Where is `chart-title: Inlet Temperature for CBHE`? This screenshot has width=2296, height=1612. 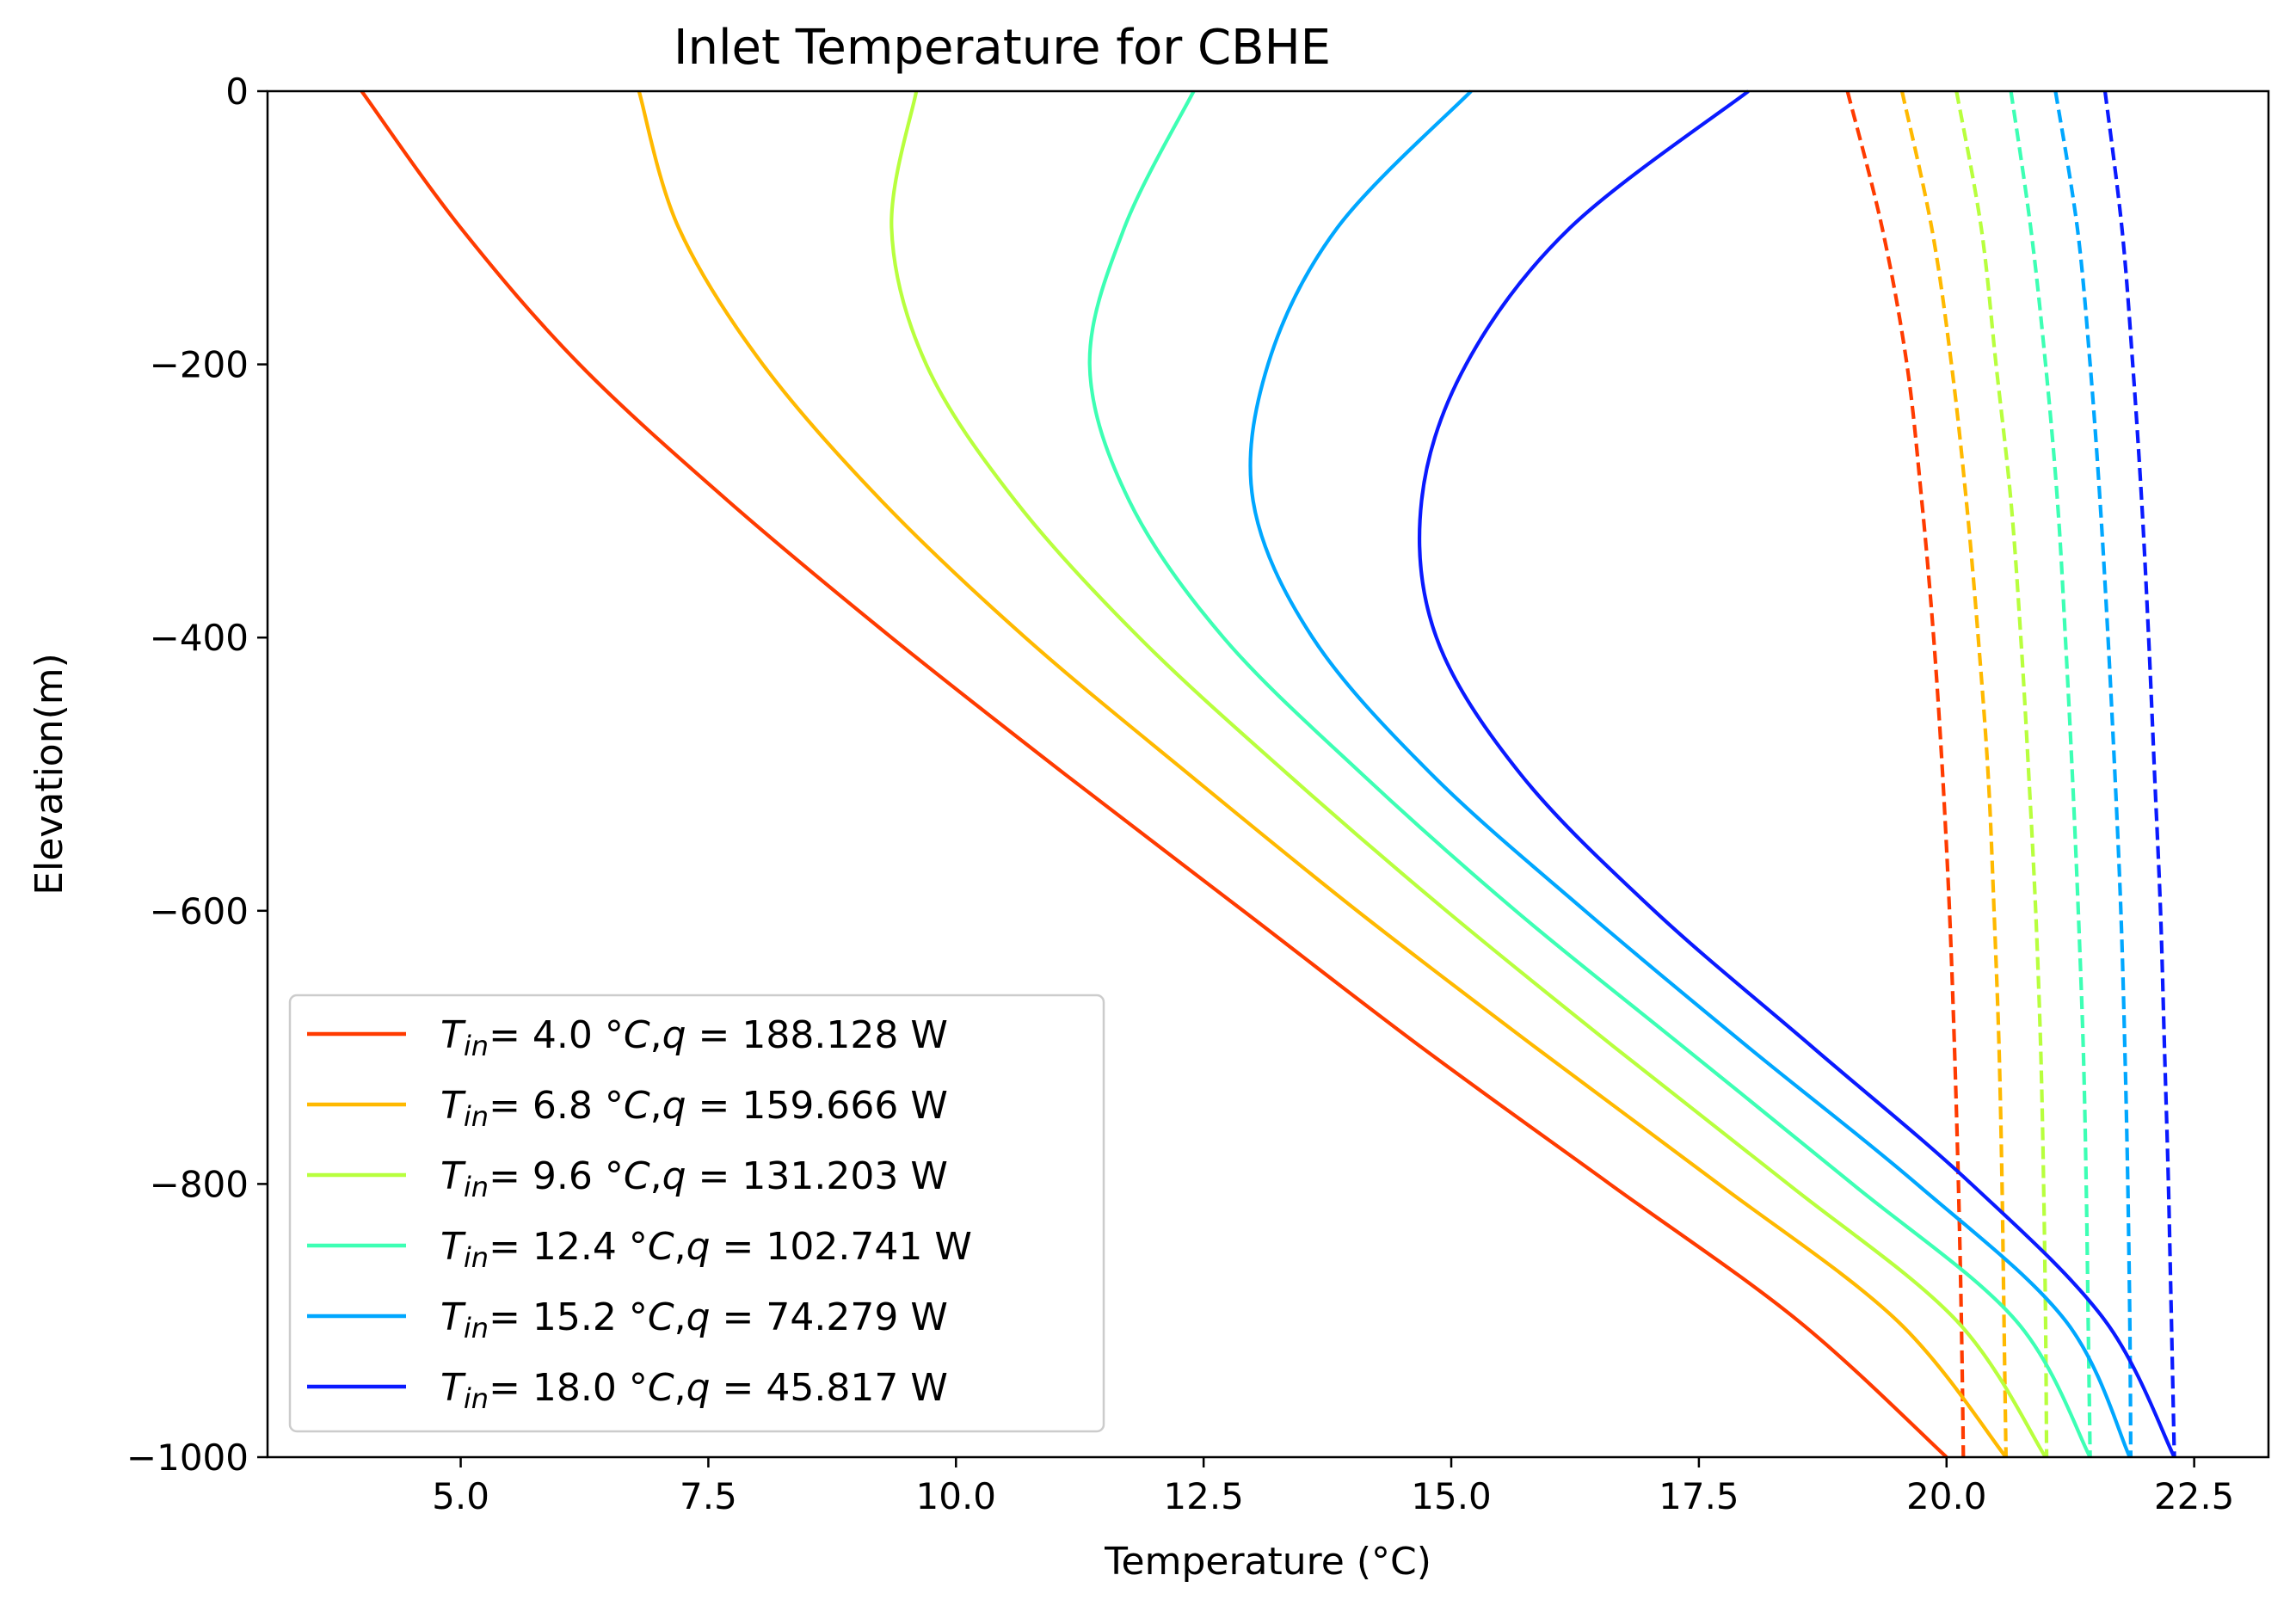
chart-title: Inlet Temperature for CBHE is located at coordinates (1002, 48).